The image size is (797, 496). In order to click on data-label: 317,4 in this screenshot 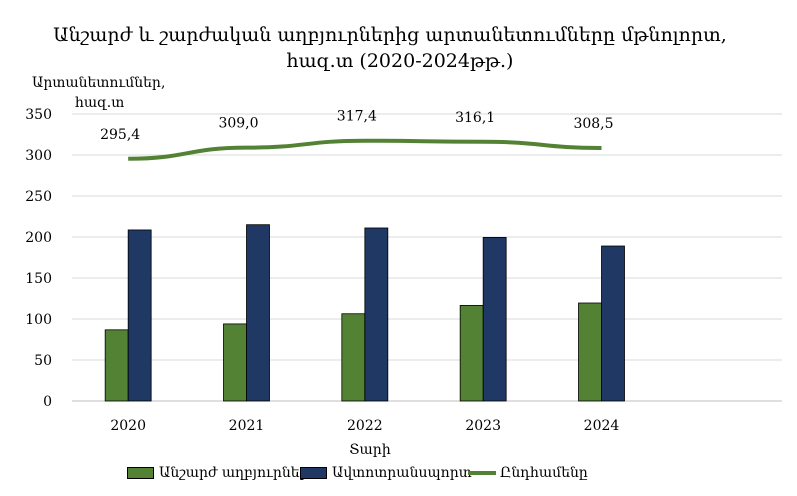, I will do `click(357, 117)`.